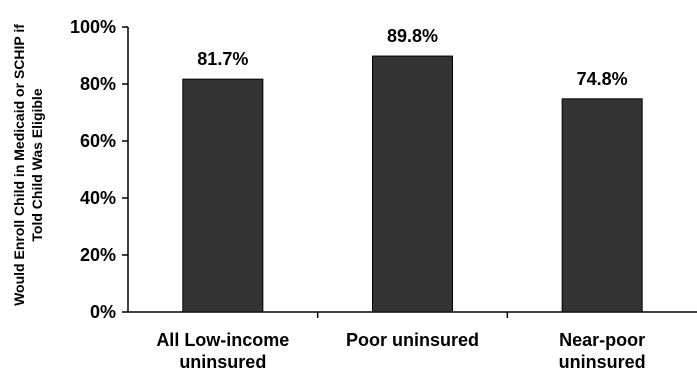 Image resolution: width=697 pixels, height=383 pixels. What do you see at coordinates (602, 340) in the screenshot?
I see `x-category-label: Near-poor` at bounding box center [602, 340].